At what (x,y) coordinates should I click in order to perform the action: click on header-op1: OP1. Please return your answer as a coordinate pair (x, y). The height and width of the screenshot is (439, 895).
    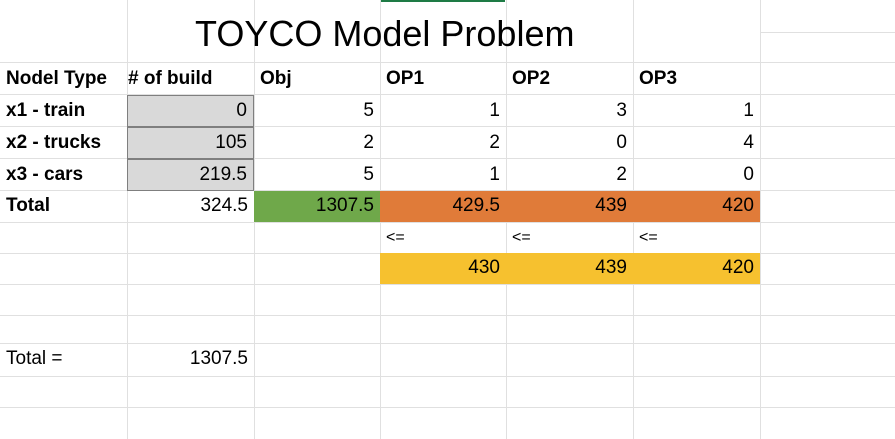
    Looking at the image, I should click on (405, 78).